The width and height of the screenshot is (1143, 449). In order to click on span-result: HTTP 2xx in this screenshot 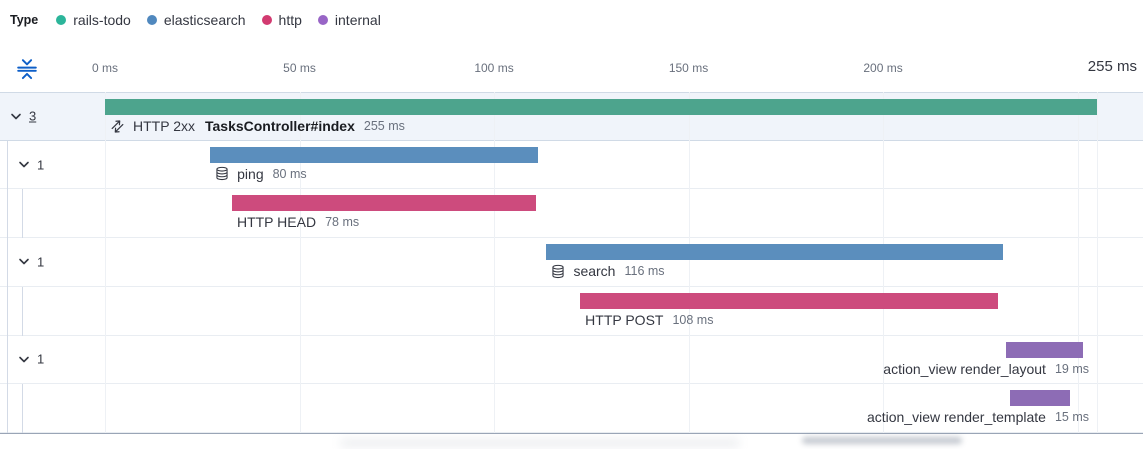, I will do `click(164, 126)`.